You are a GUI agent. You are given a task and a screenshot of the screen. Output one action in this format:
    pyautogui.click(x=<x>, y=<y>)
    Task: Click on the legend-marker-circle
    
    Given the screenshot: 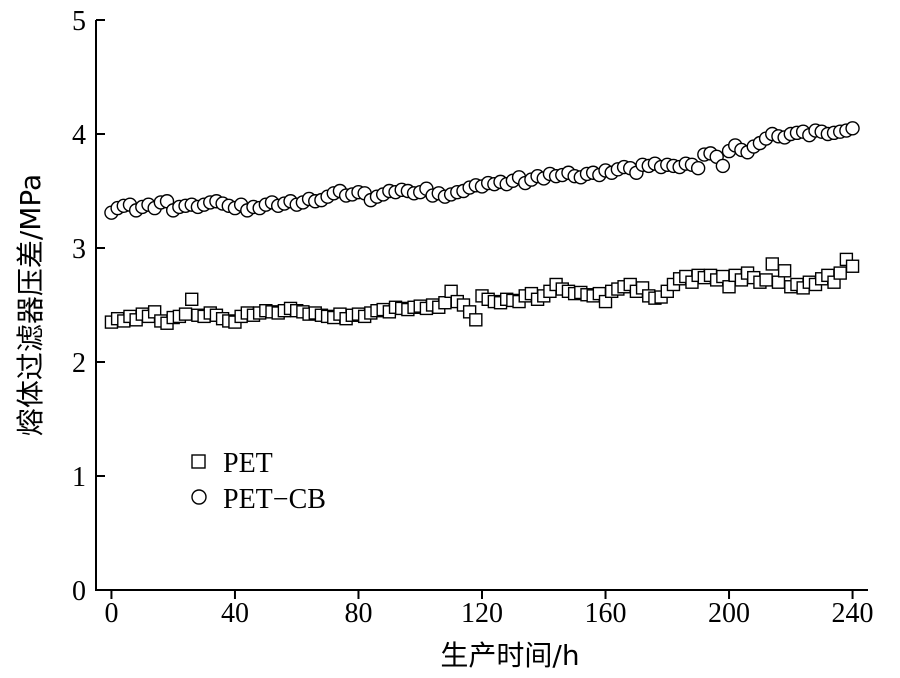 What is the action you would take?
    pyautogui.click(x=199, y=497)
    